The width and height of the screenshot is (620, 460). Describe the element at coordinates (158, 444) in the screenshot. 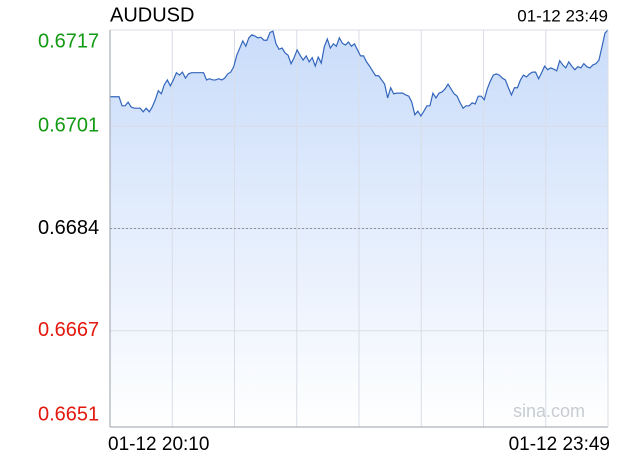

I see `x-tick-label: 01-12 20:10` at that location.